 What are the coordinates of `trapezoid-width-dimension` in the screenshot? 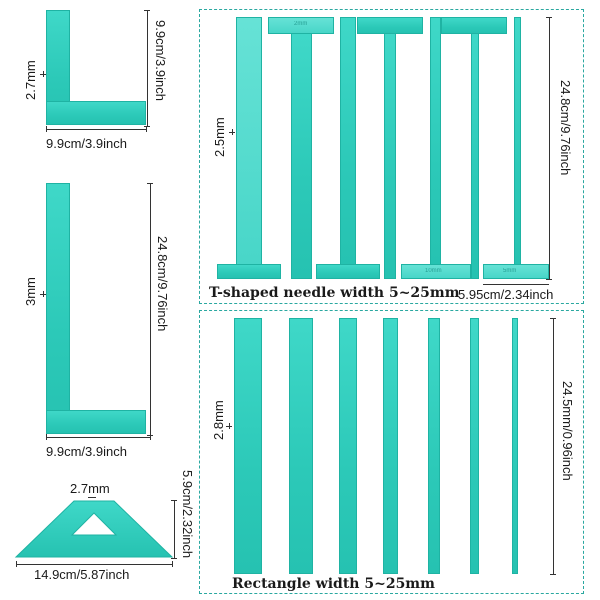 It's located at (94, 564).